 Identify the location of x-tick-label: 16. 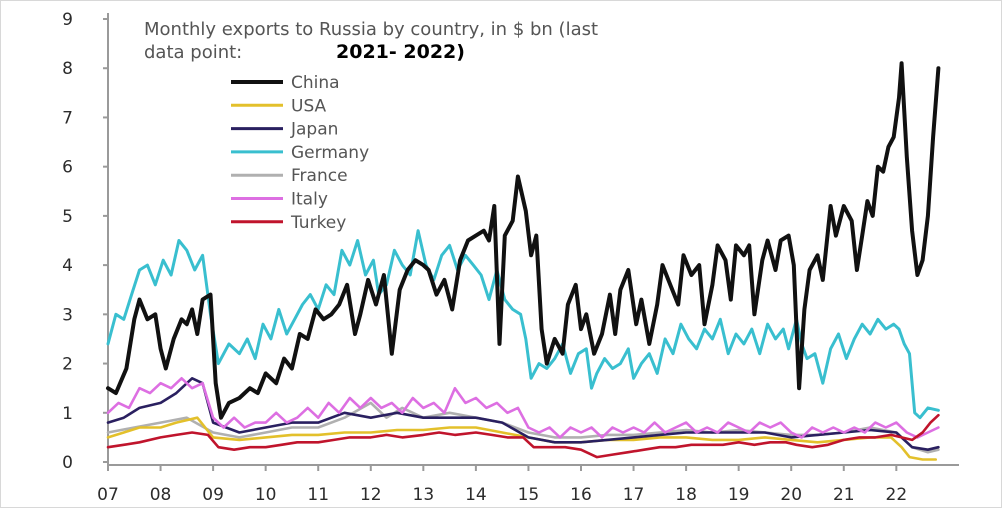
(581, 495).